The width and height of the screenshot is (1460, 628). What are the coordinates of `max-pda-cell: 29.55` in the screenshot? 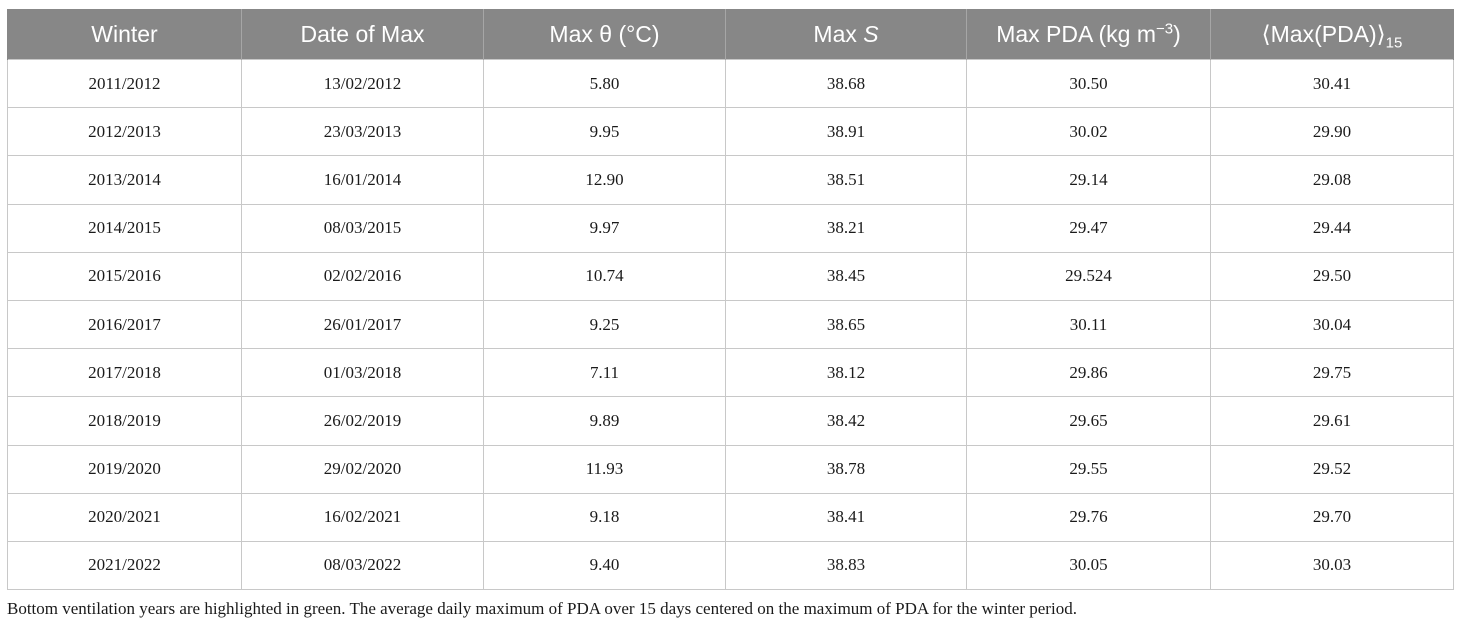 It's located at (1088, 469).